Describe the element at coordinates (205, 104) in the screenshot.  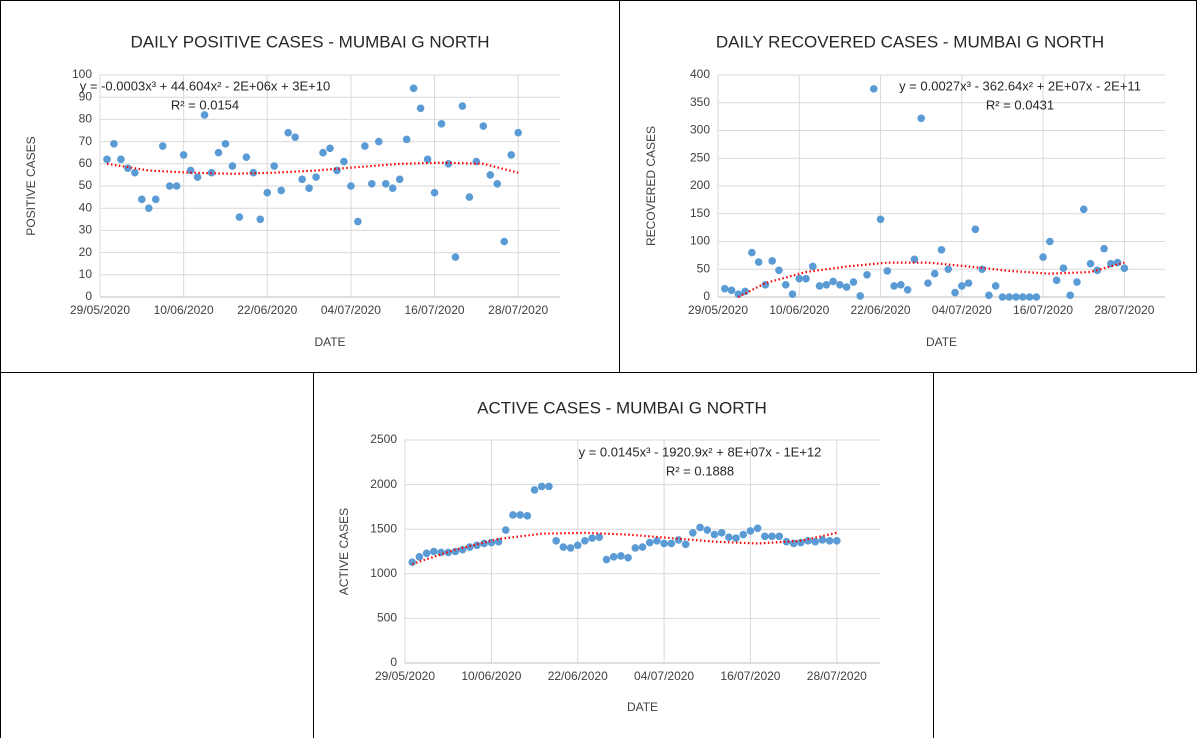
I see `trendline-r-squared: R² = 0.0154` at that location.